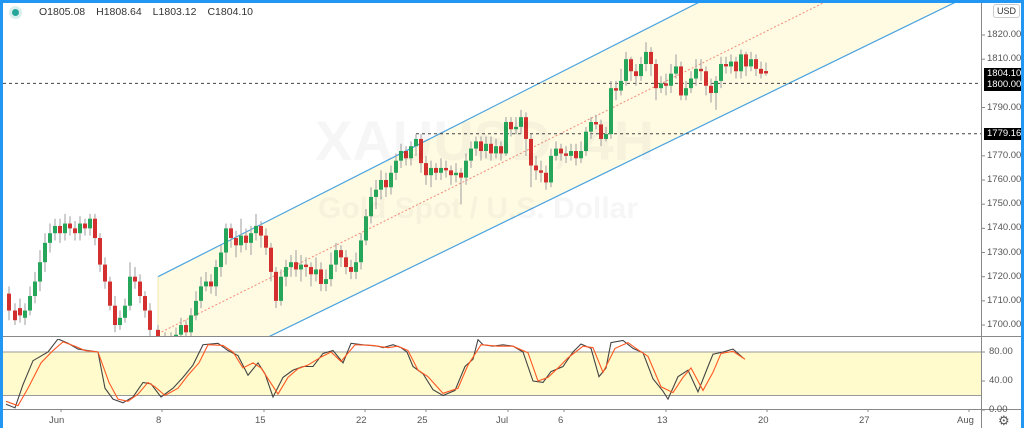 The width and height of the screenshot is (1024, 429). Describe the element at coordinates (864, 420) in the screenshot. I see `x-tick-label: 27` at that location.